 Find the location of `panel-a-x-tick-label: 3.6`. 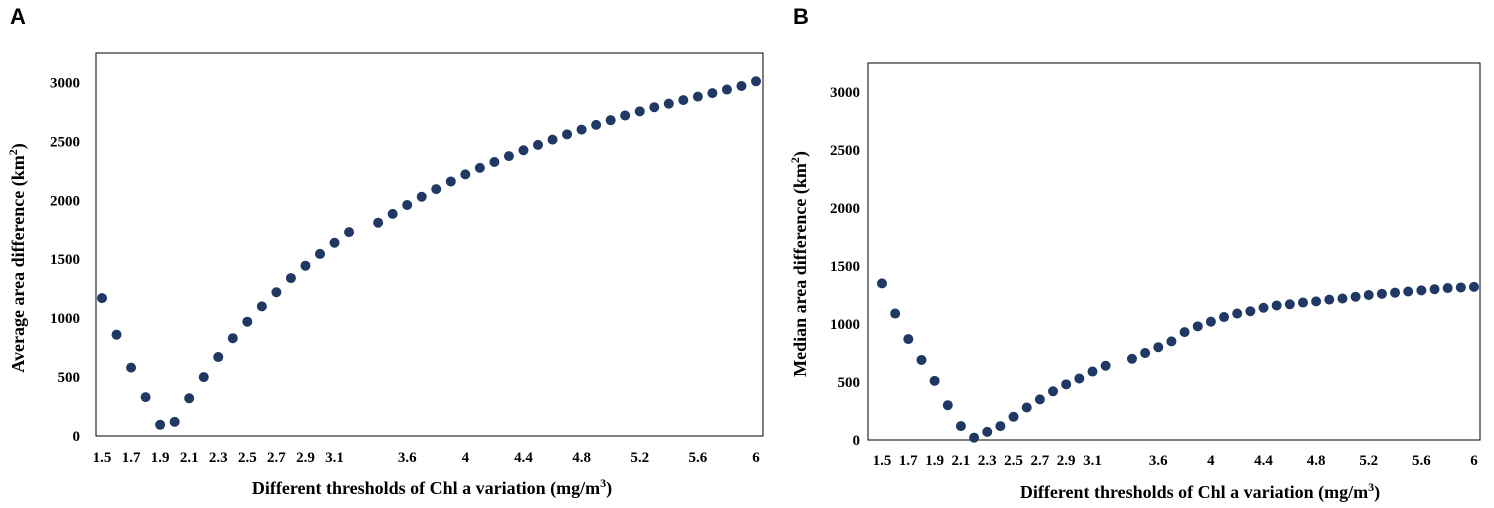

panel-a-x-tick-label: 3.6 is located at coordinates (407, 458).